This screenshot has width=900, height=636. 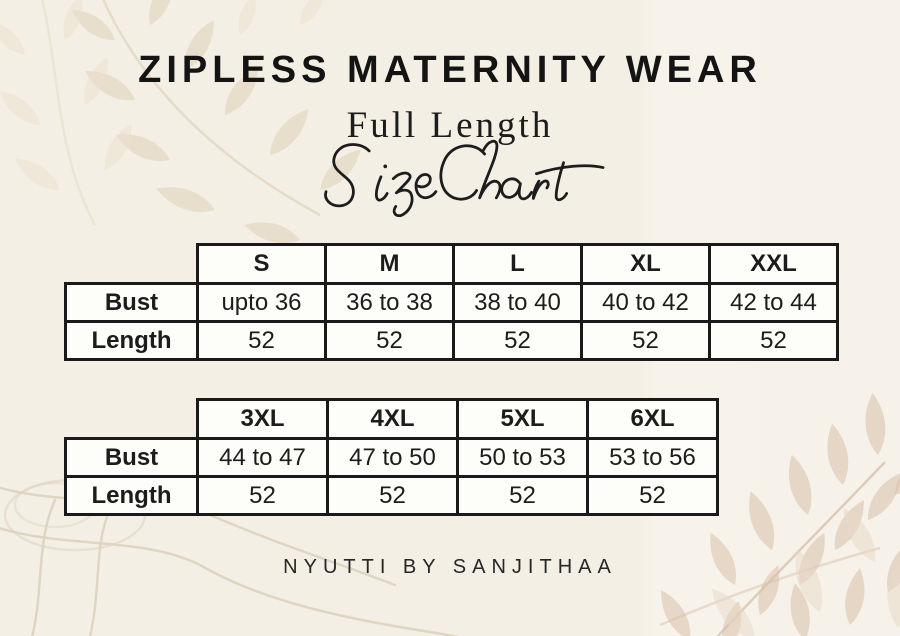 I want to click on table-row: S M L XL XXL, so click(x=452, y=264).